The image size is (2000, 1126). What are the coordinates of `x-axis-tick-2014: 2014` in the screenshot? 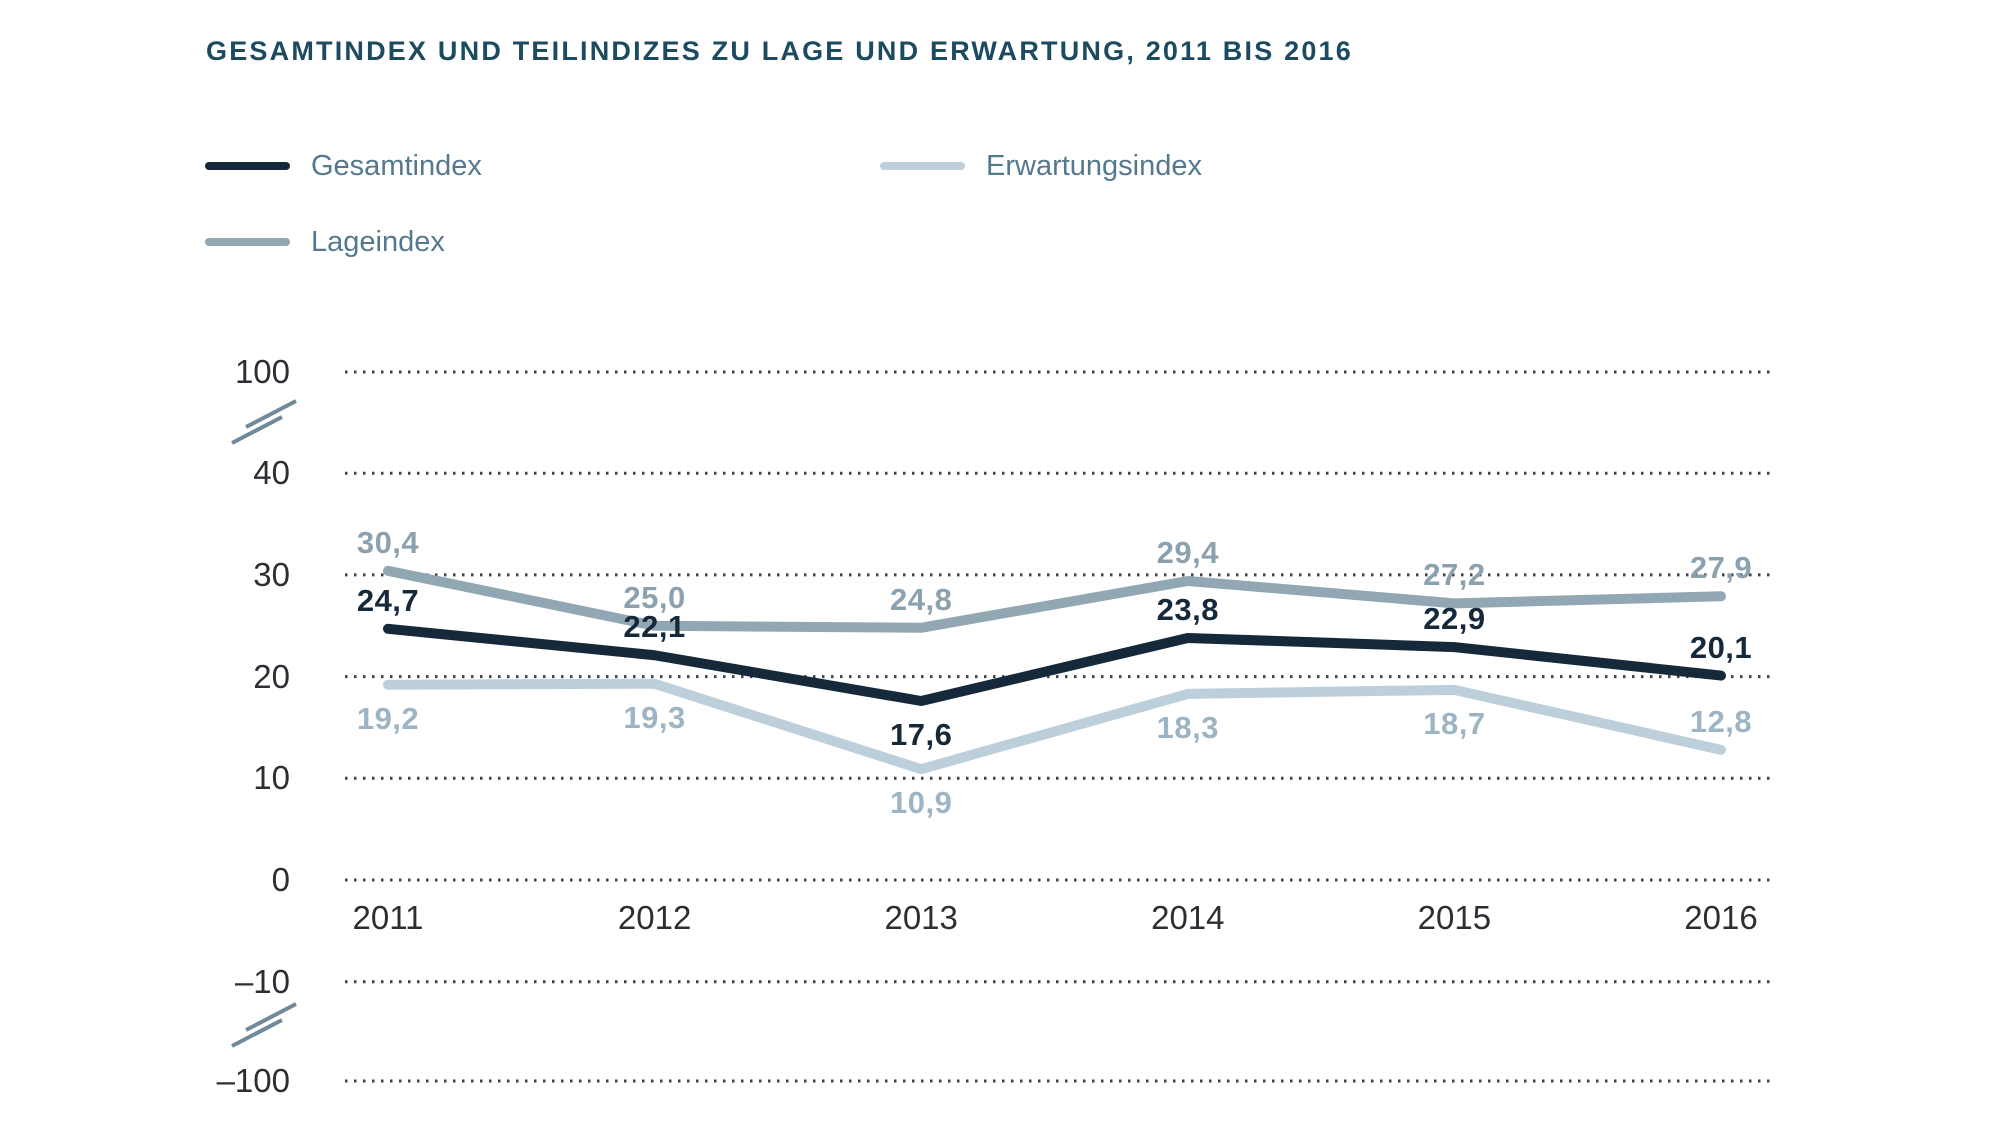 It's located at (1188, 917).